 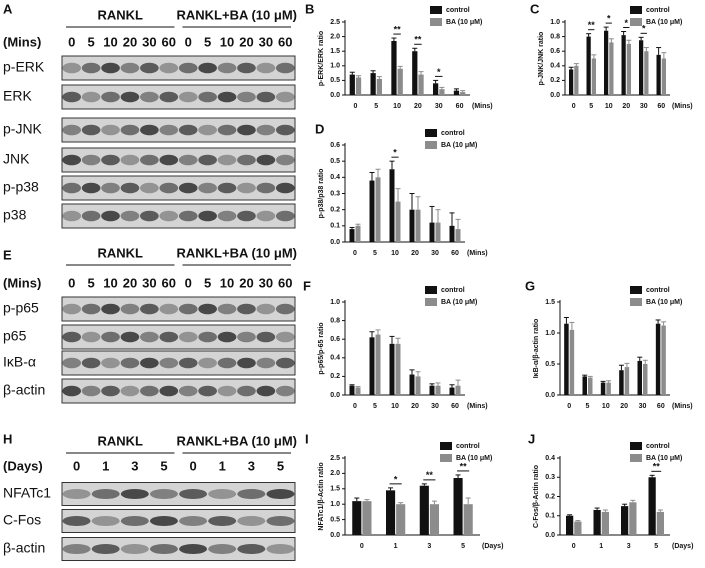 What do you see at coordinates (321, 348) in the screenshot?
I see `y-axis-label: p-p65/p-65 ratio` at bounding box center [321, 348].